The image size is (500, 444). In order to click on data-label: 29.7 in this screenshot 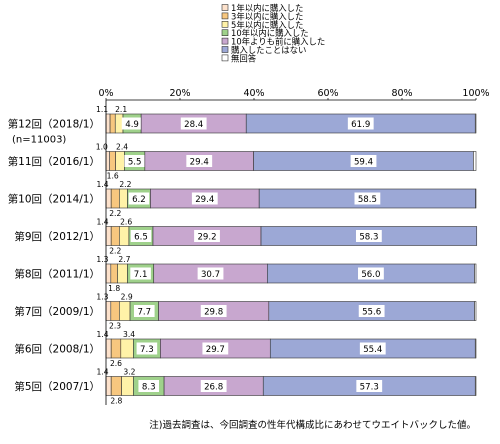, I will do `click(215, 350)`.